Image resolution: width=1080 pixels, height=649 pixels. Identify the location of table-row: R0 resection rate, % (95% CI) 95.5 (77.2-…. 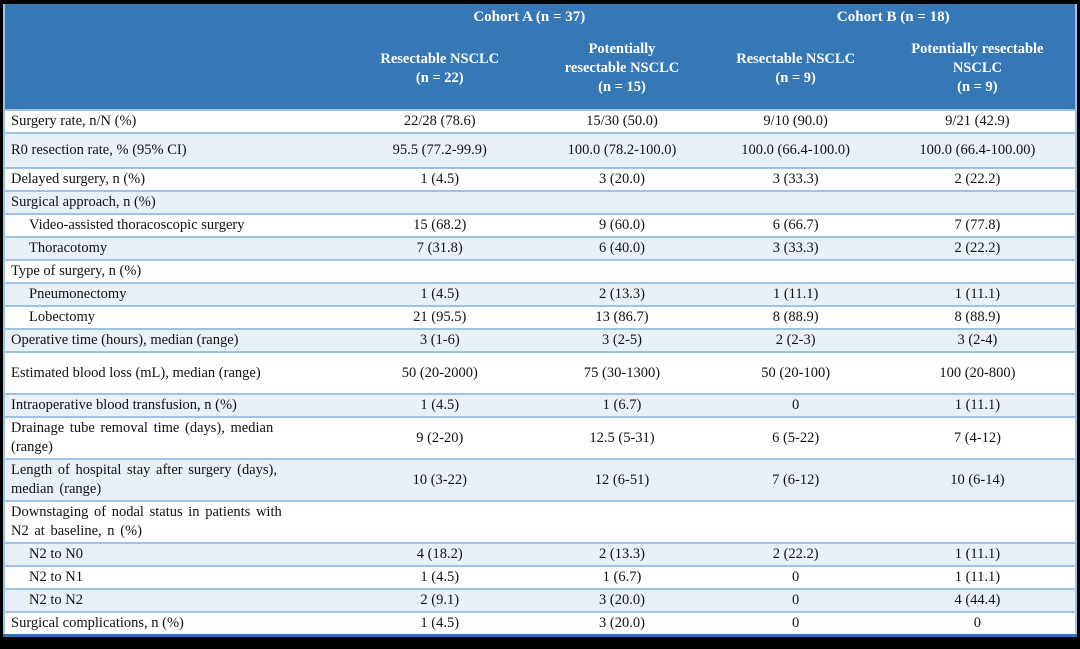
(540, 151).